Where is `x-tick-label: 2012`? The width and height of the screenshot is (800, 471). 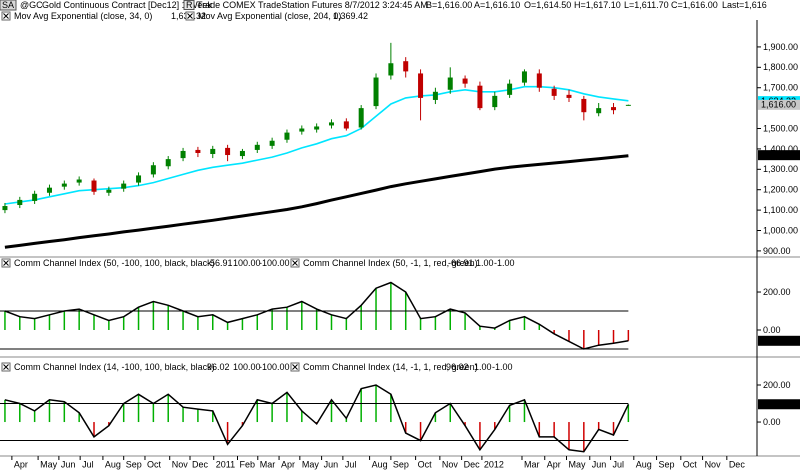
x-tick-label: 2012 is located at coordinates (494, 464).